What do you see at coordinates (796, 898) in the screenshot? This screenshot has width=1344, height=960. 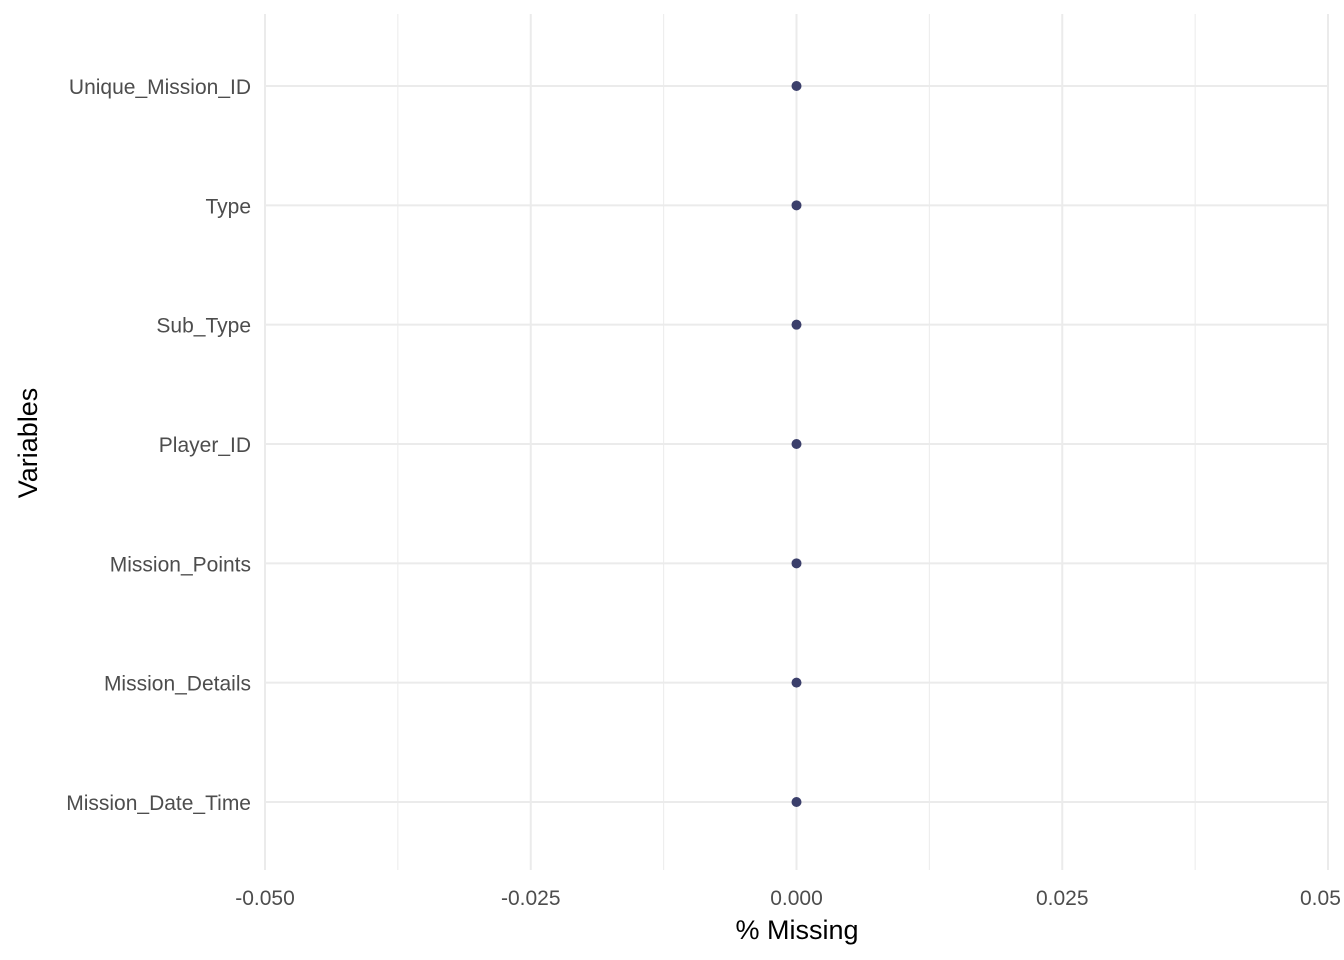 I see `x-tick-label: 0.000` at bounding box center [796, 898].